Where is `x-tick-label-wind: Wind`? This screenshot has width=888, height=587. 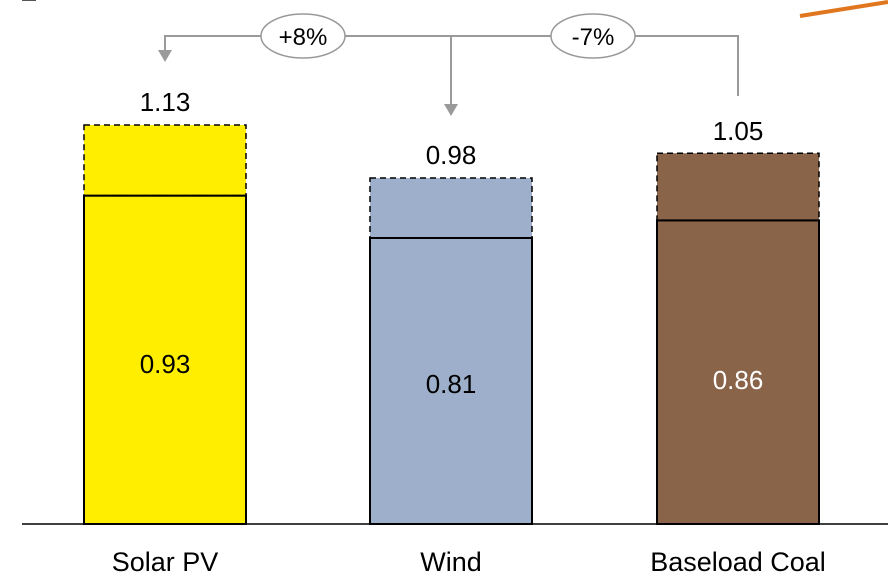
x-tick-label-wind: Wind is located at coordinates (451, 562).